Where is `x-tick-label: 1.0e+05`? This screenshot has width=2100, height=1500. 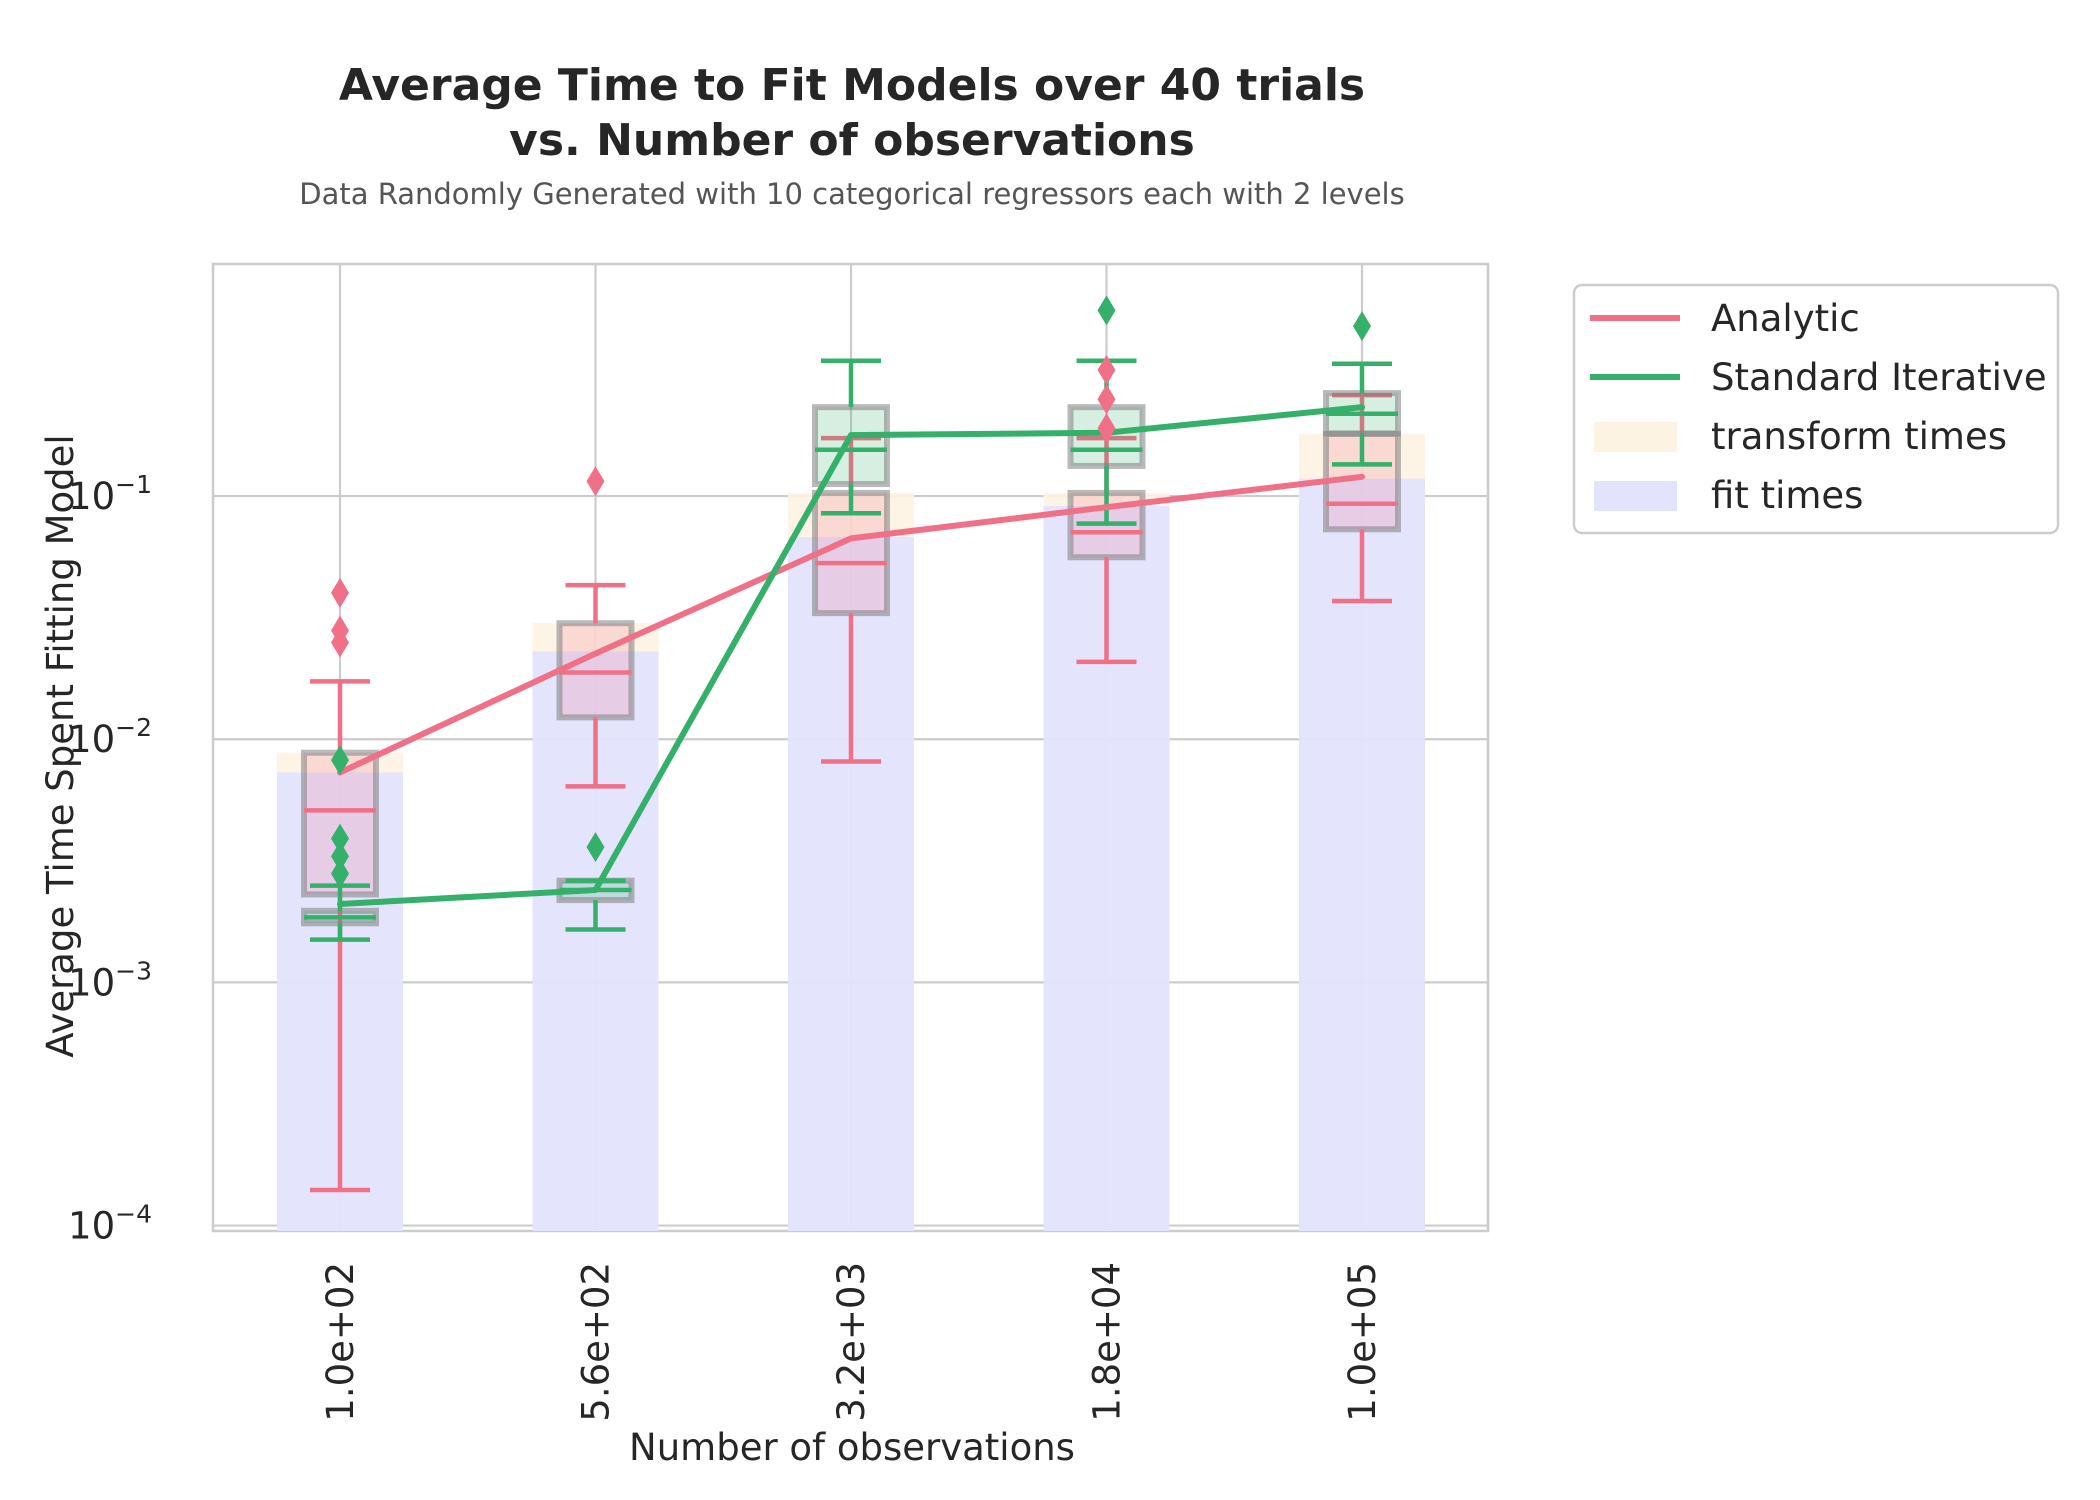
x-tick-label: 1.0e+05 is located at coordinates (1362, 1342).